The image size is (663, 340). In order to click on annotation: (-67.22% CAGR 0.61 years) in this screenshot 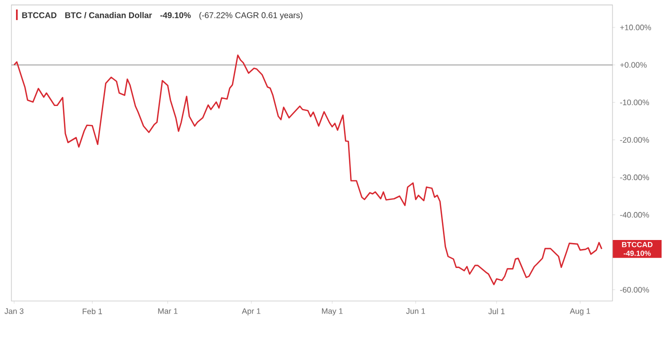, I will do `click(250, 16)`.